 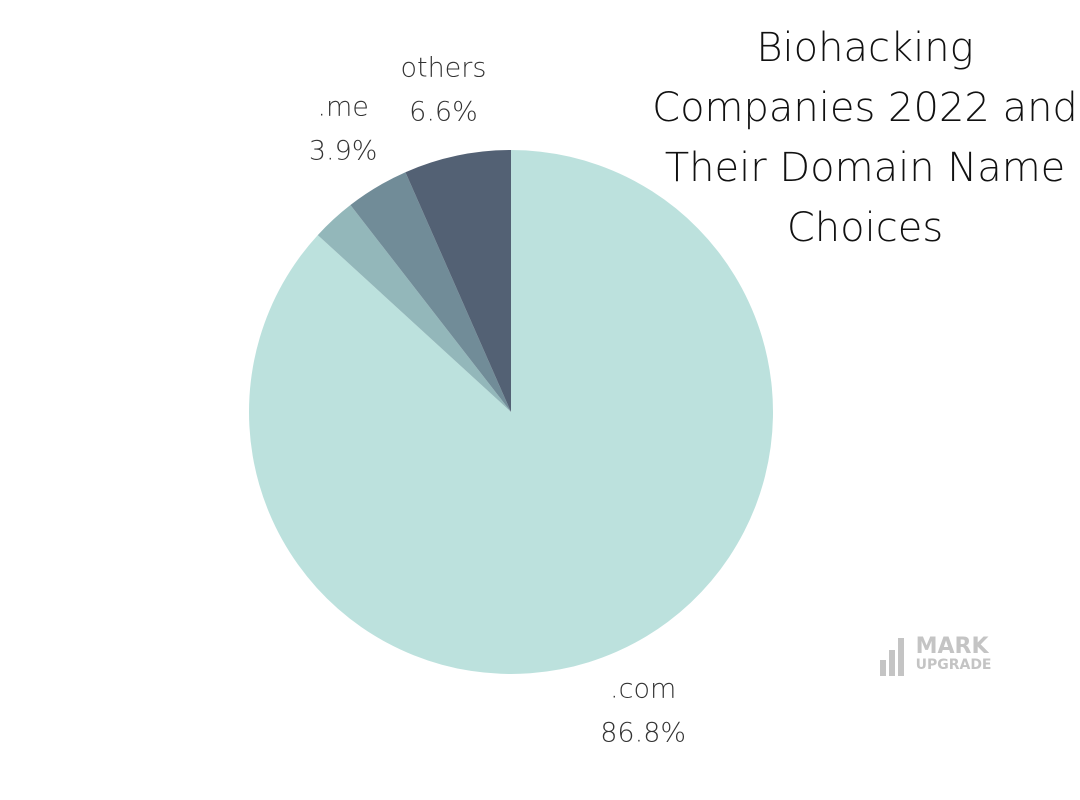 What do you see at coordinates (894, 657) in the screenshot?
I see `watermark-logo` at bounding box center [894, 657].